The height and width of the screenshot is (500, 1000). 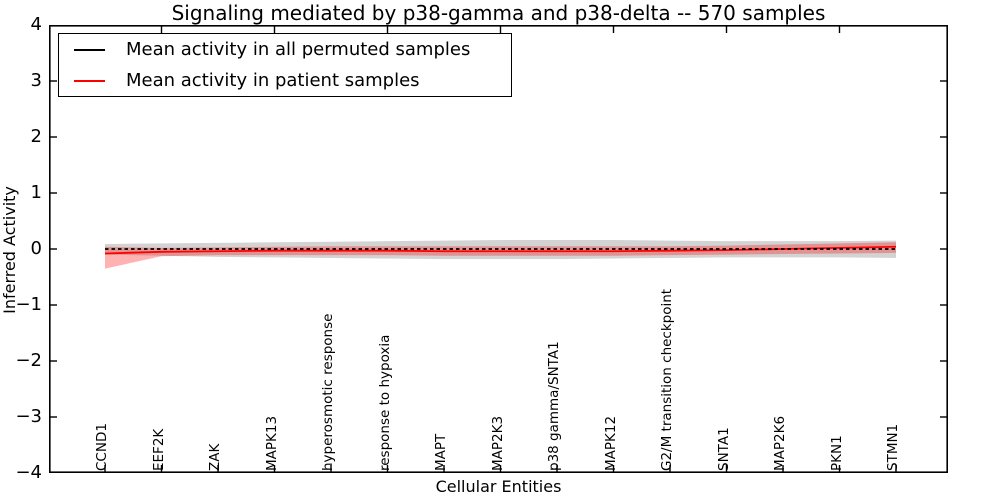 I want to click on y-tick-label: 0, so click(x=36, y=248).